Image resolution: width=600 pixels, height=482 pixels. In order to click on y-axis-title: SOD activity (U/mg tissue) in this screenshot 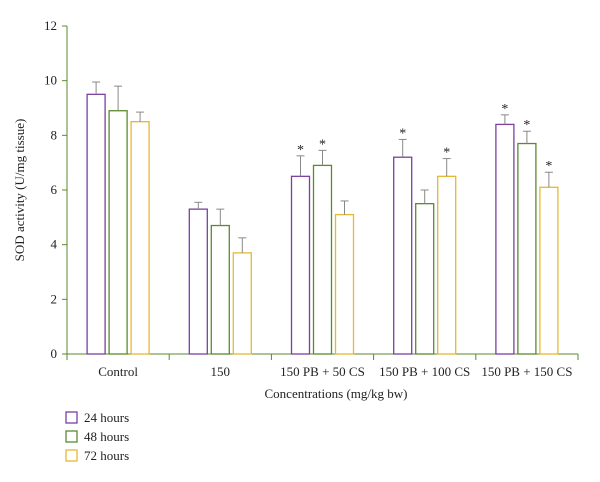, I will do `click(19, 190)`.